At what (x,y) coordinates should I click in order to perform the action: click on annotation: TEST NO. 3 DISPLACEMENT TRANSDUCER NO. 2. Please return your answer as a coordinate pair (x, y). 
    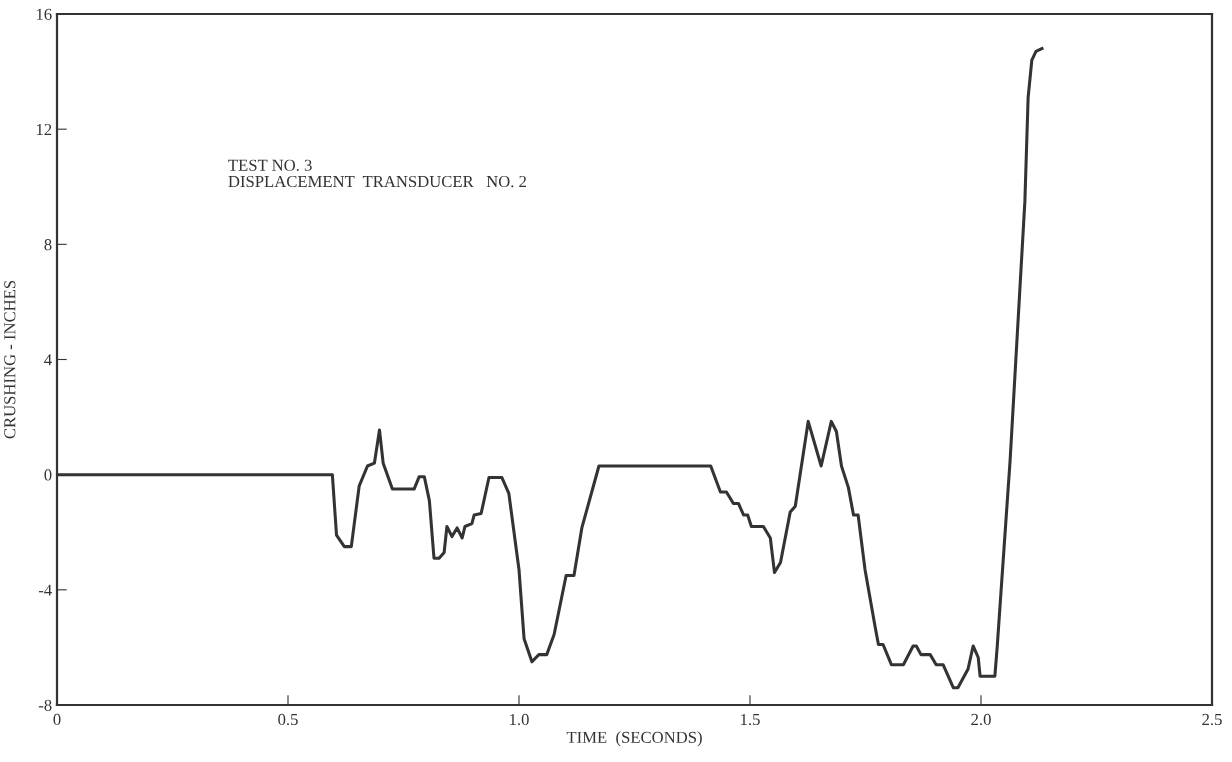
    Looking at the image, I should click on (377, 173).